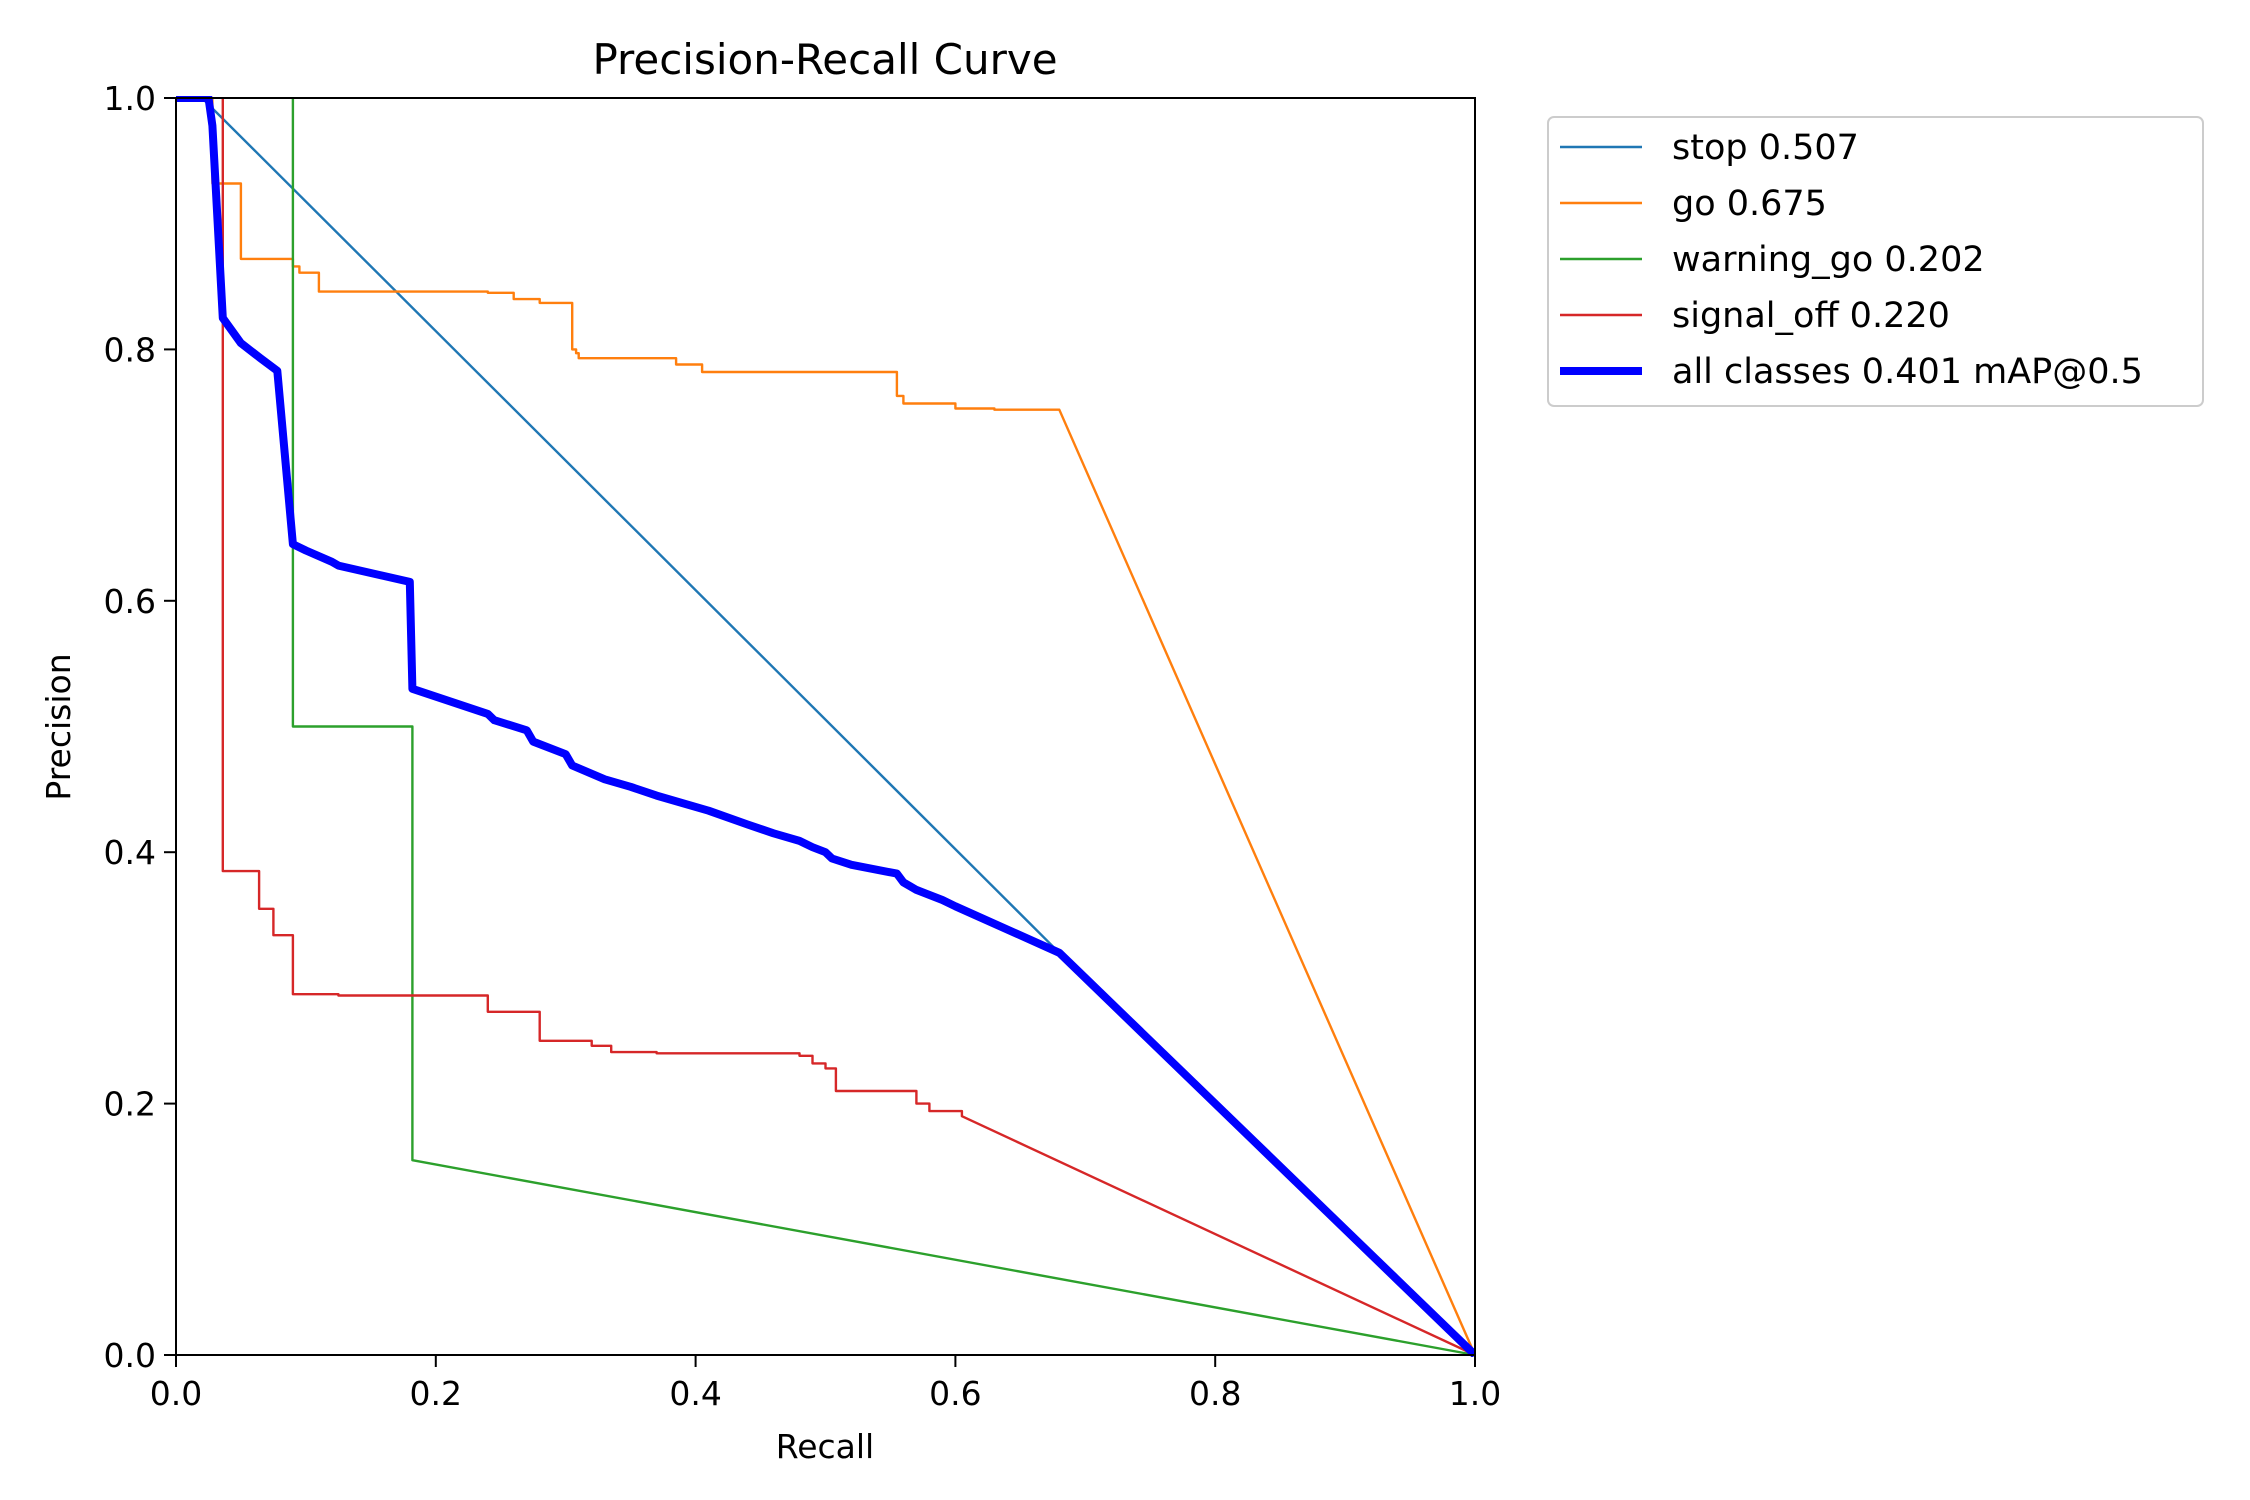 This screenshot has width=2250, height=1500. What do you see at coordinates (58, 726) in the screenshot?
I see `y-axis-label: Precision` at bounding box center [58, 726].